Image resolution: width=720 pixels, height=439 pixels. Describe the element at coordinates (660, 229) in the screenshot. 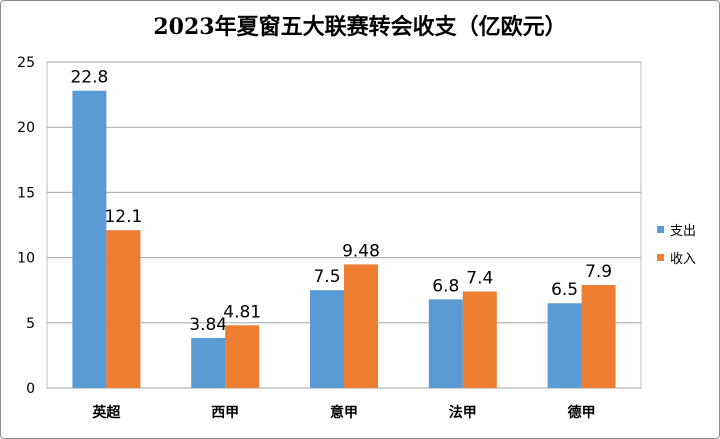

I see `legend-swatch-expense` at that location.